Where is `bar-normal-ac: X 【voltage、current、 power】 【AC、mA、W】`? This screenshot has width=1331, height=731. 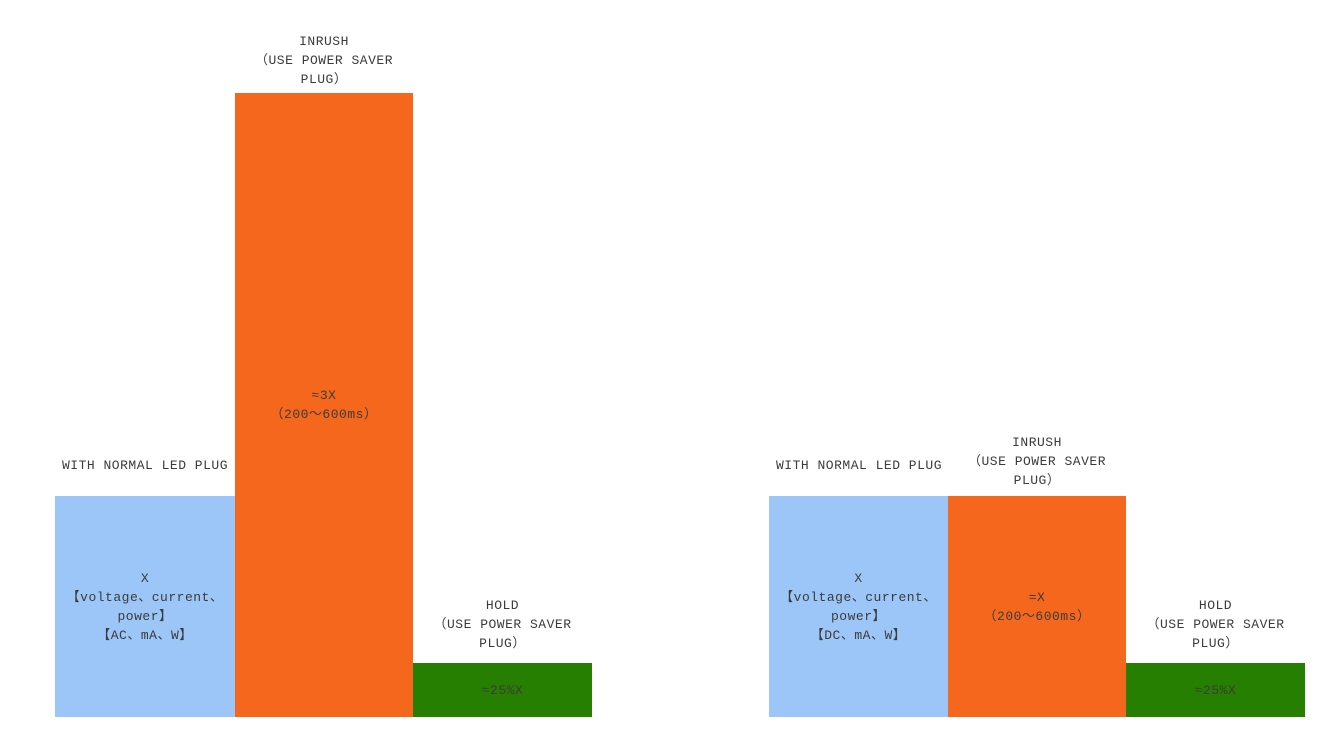
bar-normal-ac: X 【voltage、current、 power】 【AC、mA、W】 is located at coordinates (145, 606).